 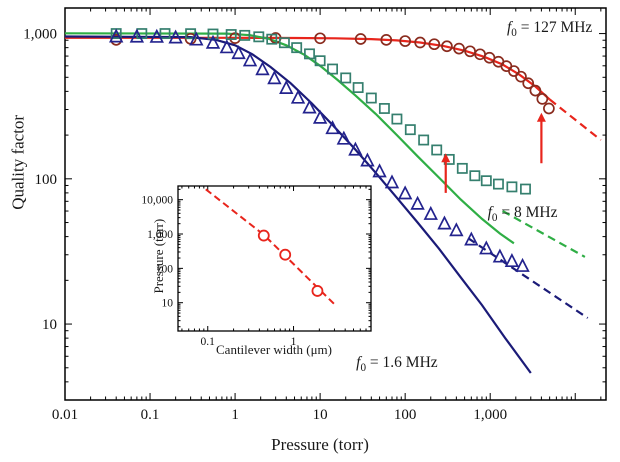 What do you see at coordinates (274, 349) in the screenshot?
I see `inset-x-axis-title: Cantilever width (μm)` at bounding box center [274, 349].